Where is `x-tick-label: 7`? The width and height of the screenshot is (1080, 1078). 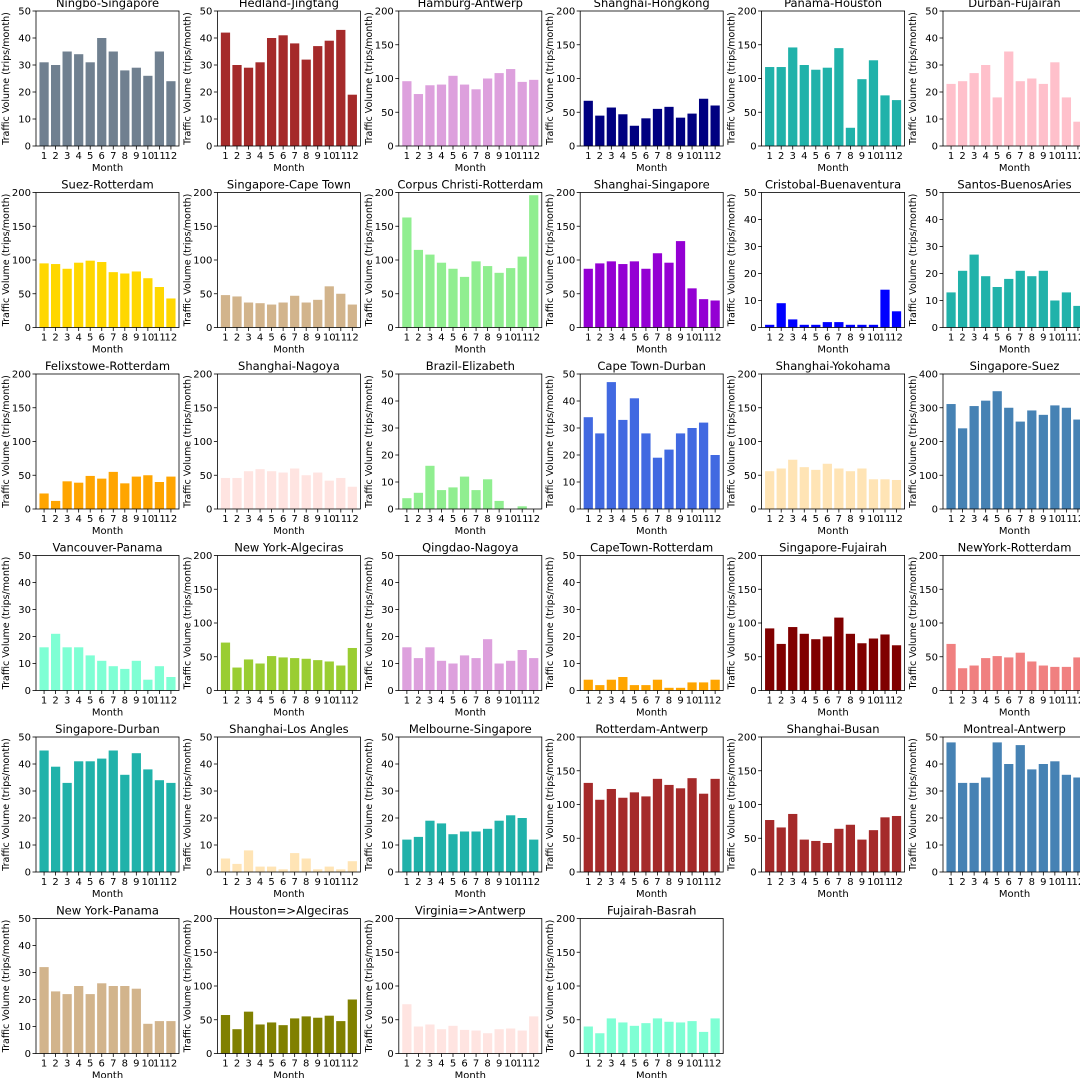 x-tick-label: 7 is located at coordinates (113, 156).